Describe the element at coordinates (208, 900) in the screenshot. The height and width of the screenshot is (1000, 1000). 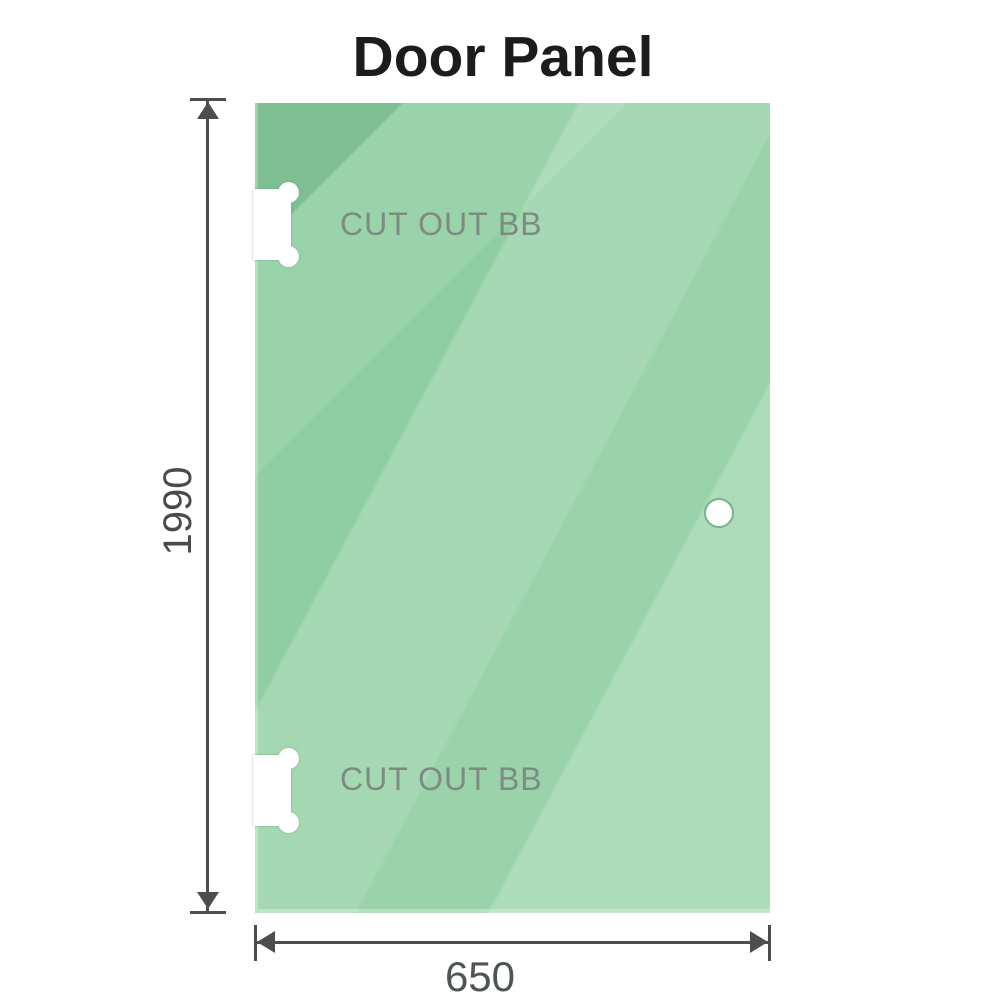
I see `arrow-down-icon` at that location.